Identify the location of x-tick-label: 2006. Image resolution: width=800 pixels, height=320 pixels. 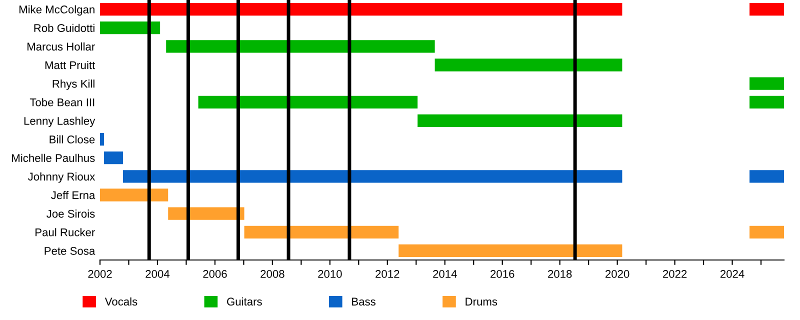
(215, 274).